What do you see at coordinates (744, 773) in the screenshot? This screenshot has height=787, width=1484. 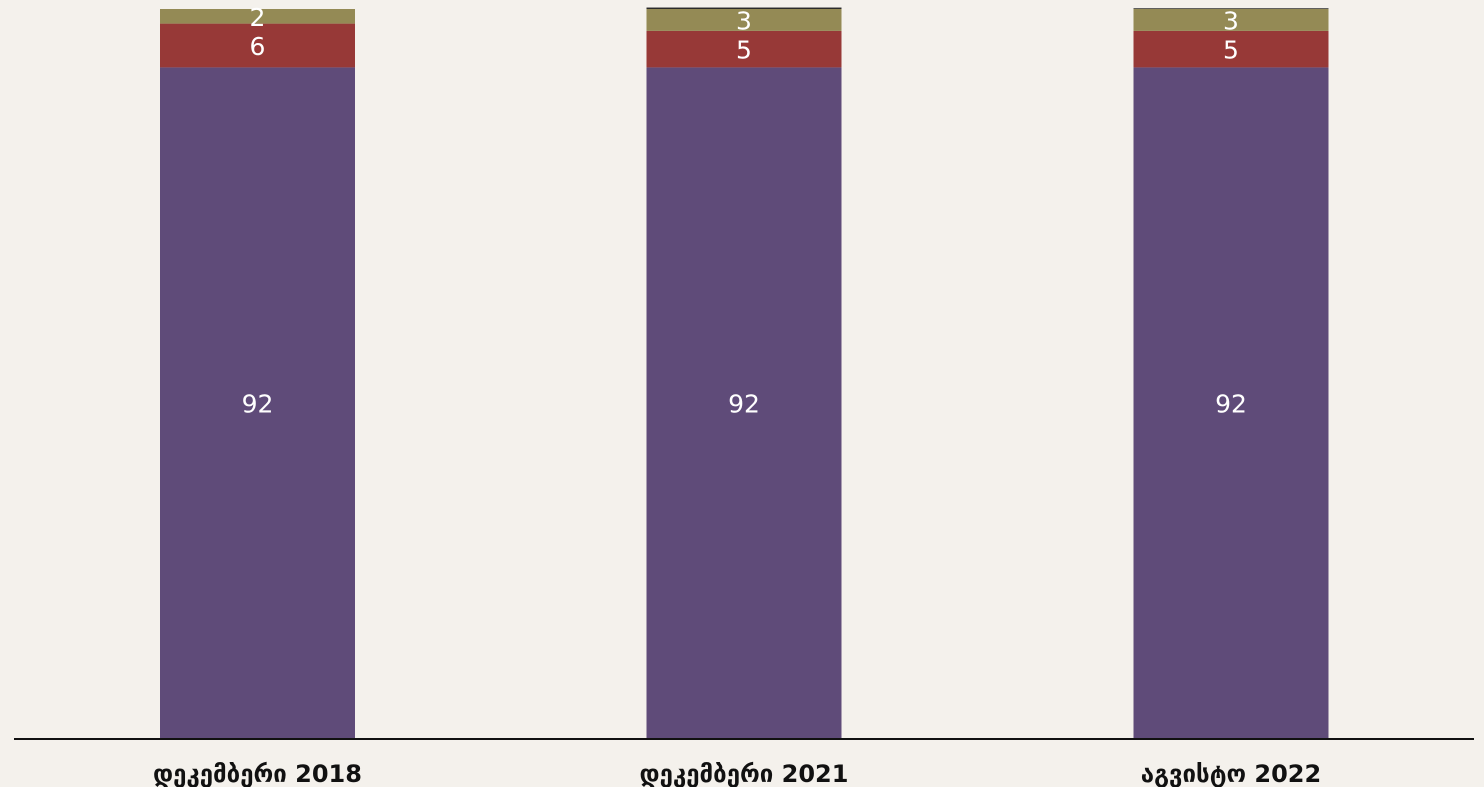 I see `x-tick-label: დეკემბერი 2021` at bounding box center [744, 773].